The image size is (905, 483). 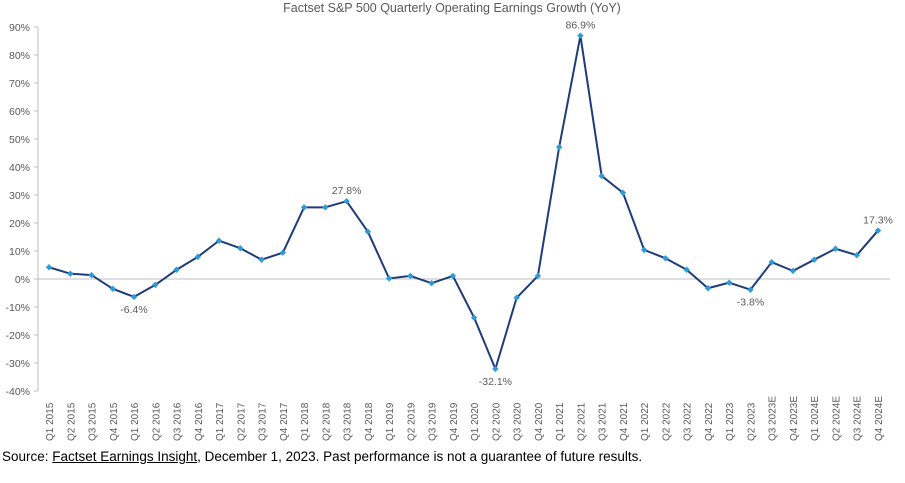 I want to click on y-tick-label: -30%, so click(x=17, y=364).